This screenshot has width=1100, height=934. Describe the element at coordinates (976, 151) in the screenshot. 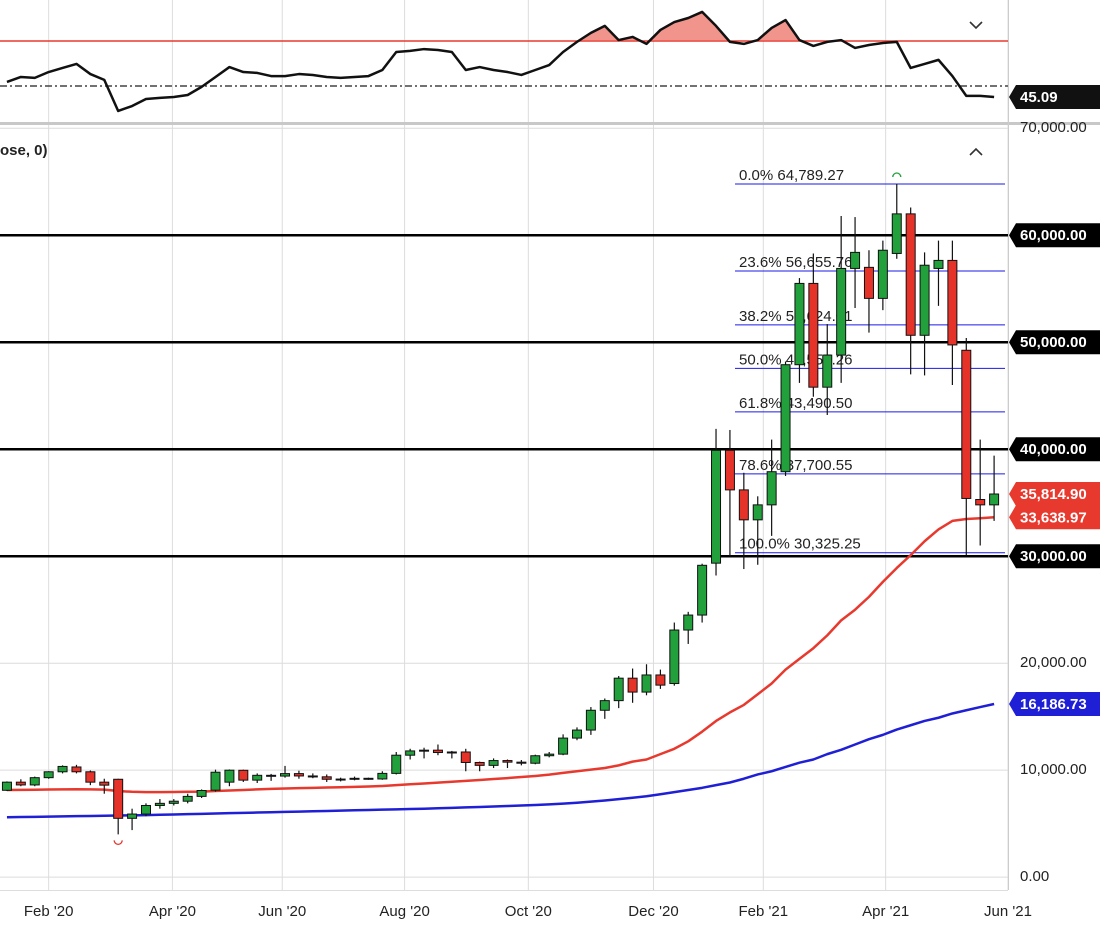

I see `expand-icon` at that location.